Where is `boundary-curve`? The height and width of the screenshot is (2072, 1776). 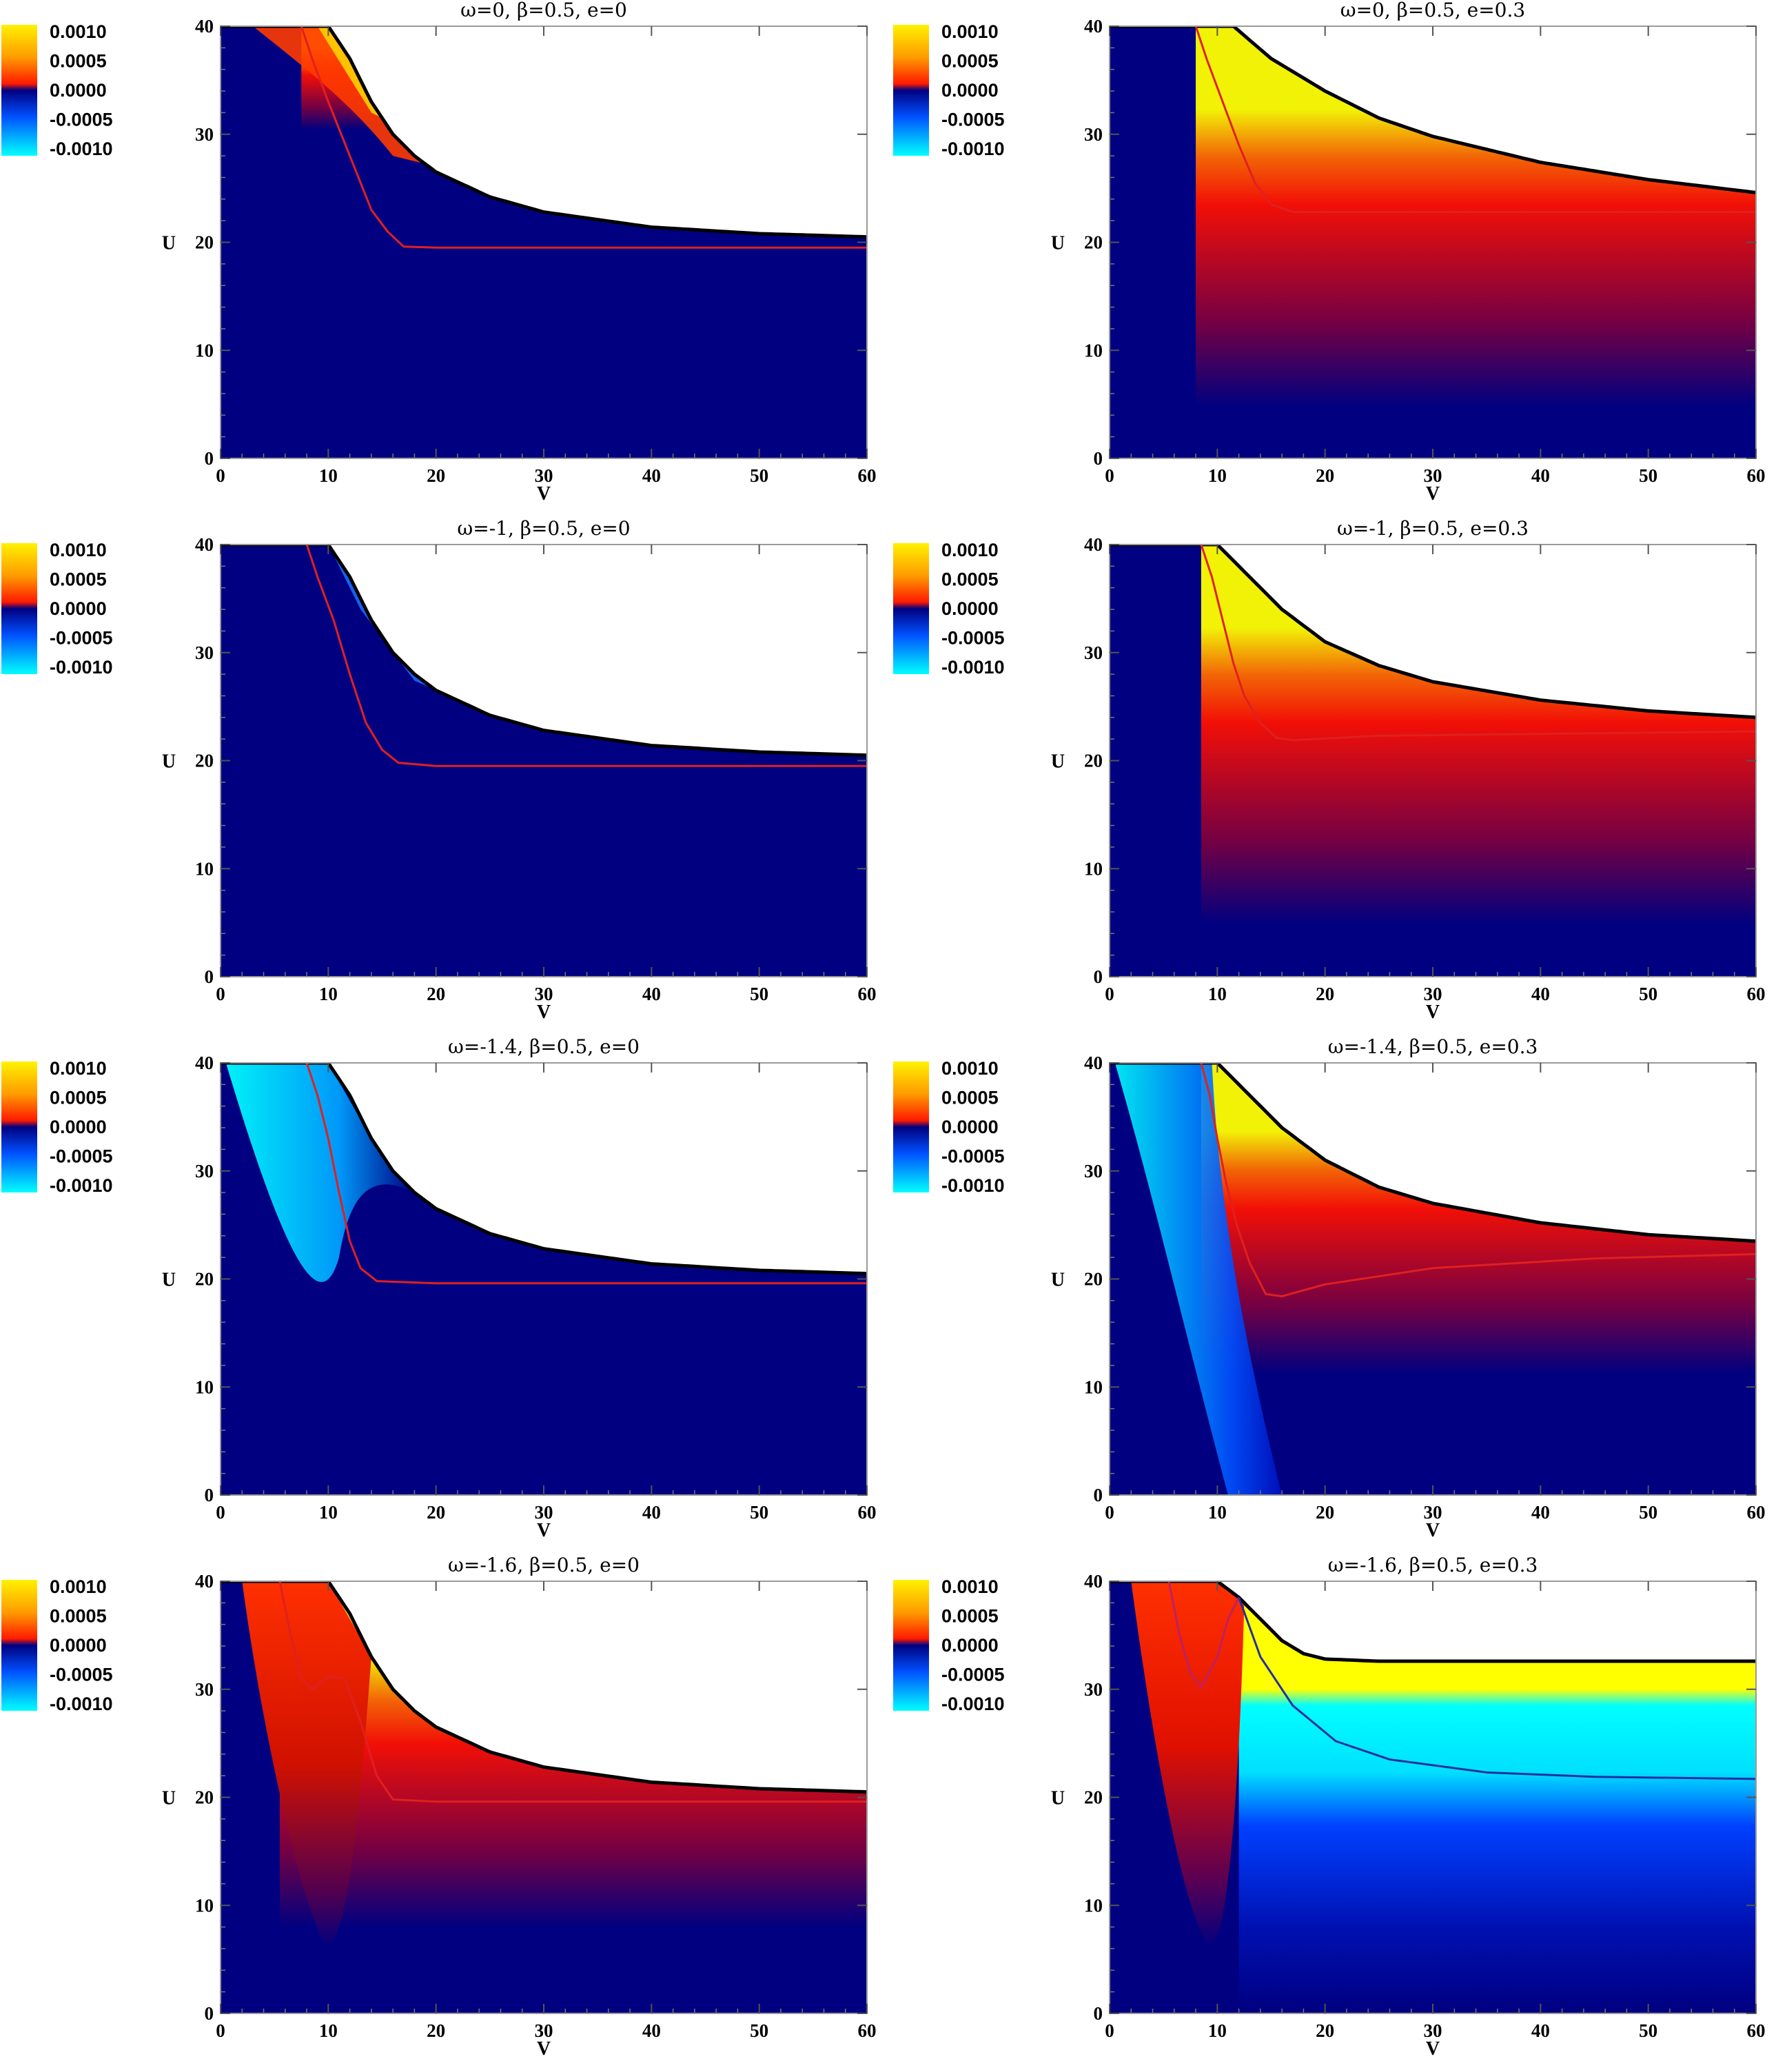
boundary-curve is located at coordinates (544, 132).